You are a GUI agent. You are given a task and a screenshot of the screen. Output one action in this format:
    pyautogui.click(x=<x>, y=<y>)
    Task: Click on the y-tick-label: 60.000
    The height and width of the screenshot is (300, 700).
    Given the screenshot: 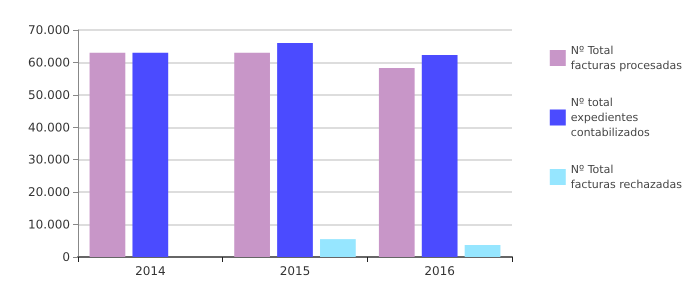 What is the action you would take?
    pyautogui.click(x=49, y=62)
    